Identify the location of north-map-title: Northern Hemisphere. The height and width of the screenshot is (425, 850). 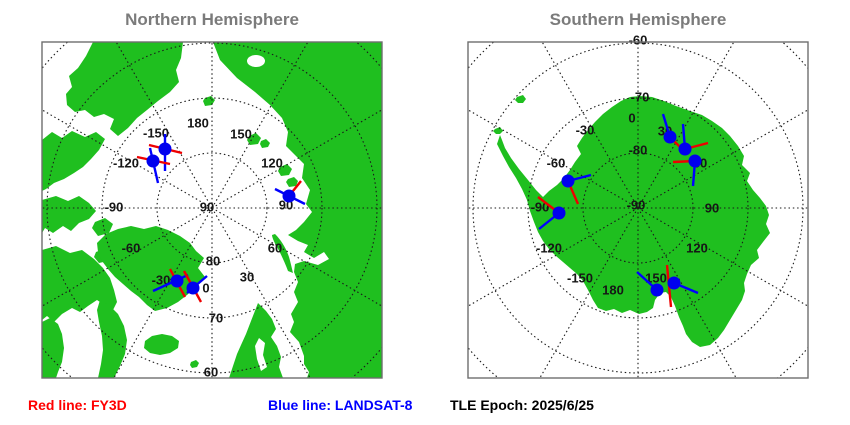
(212, 19).